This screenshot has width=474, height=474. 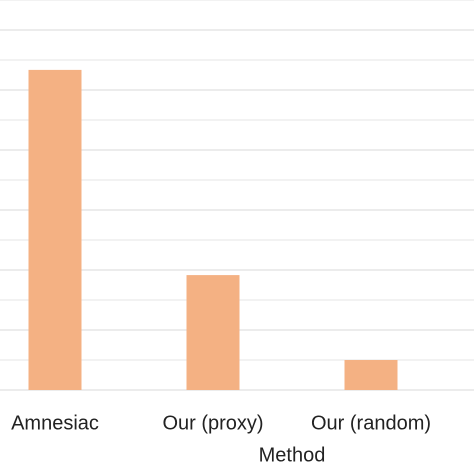 What do you see at coordinates (292, 455) in the screenshot?
I see `x-axis-label: Method` at bounding box center [292, 455].